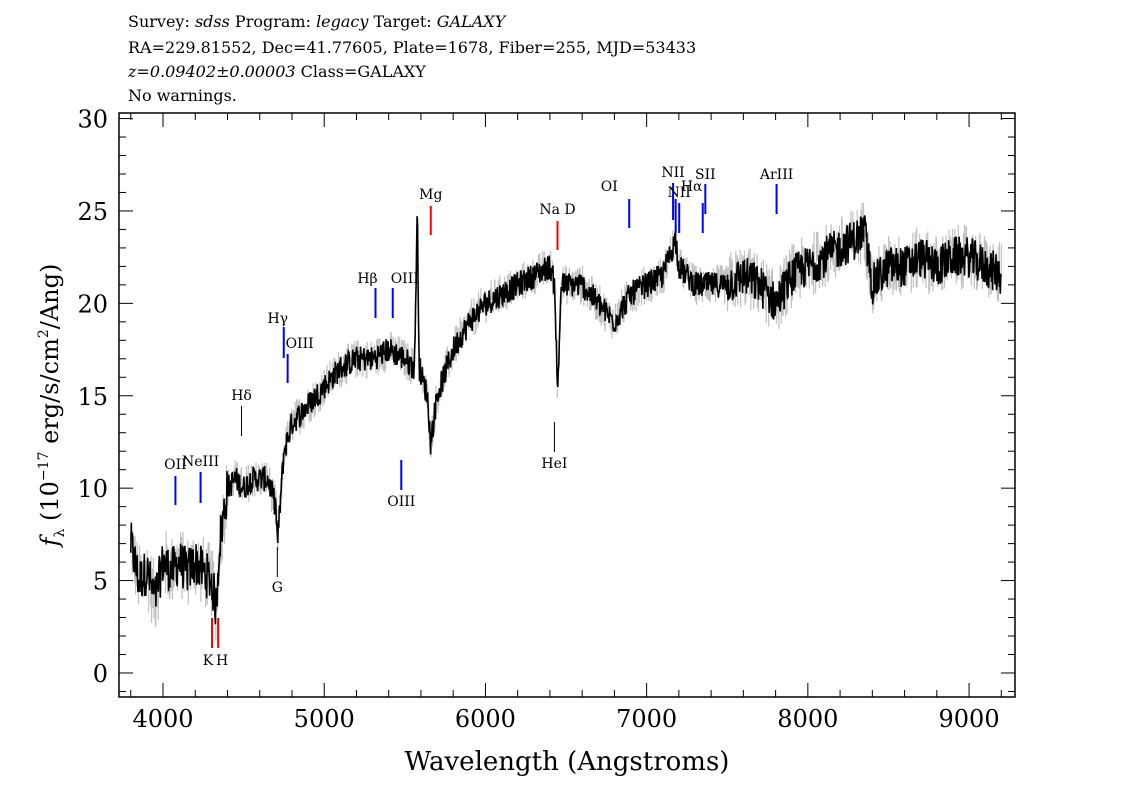 The height and width of the screenshot is (810, 1134). I want to click on x-tick-label: 4000, so click(162, 719).